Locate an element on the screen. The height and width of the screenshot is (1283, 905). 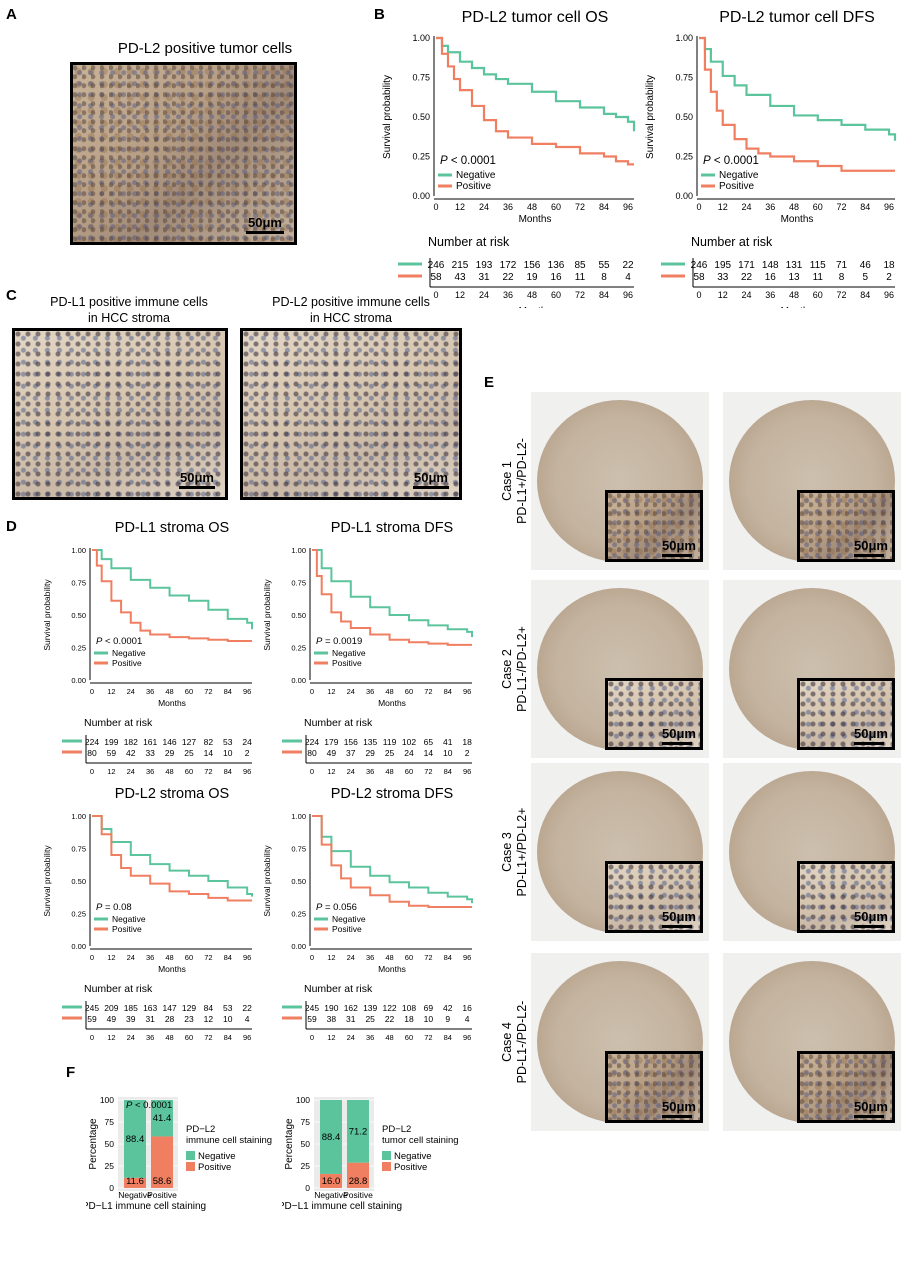
data-label: 88.4 is located at coordinates (135, 1139).